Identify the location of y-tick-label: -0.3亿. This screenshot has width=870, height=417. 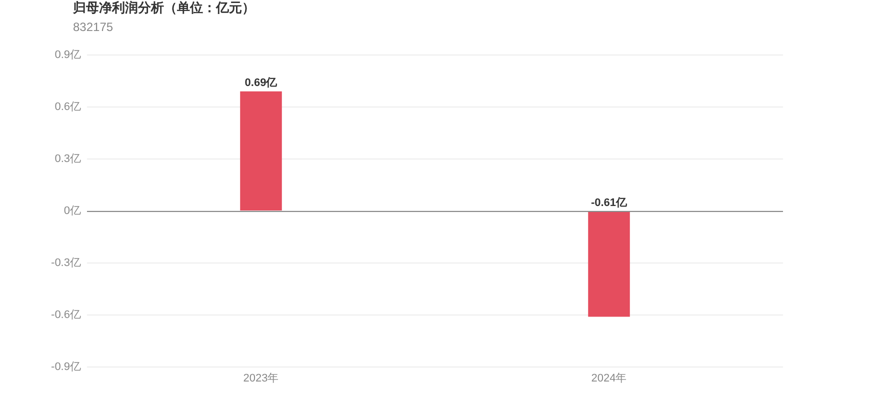
(66, 263).